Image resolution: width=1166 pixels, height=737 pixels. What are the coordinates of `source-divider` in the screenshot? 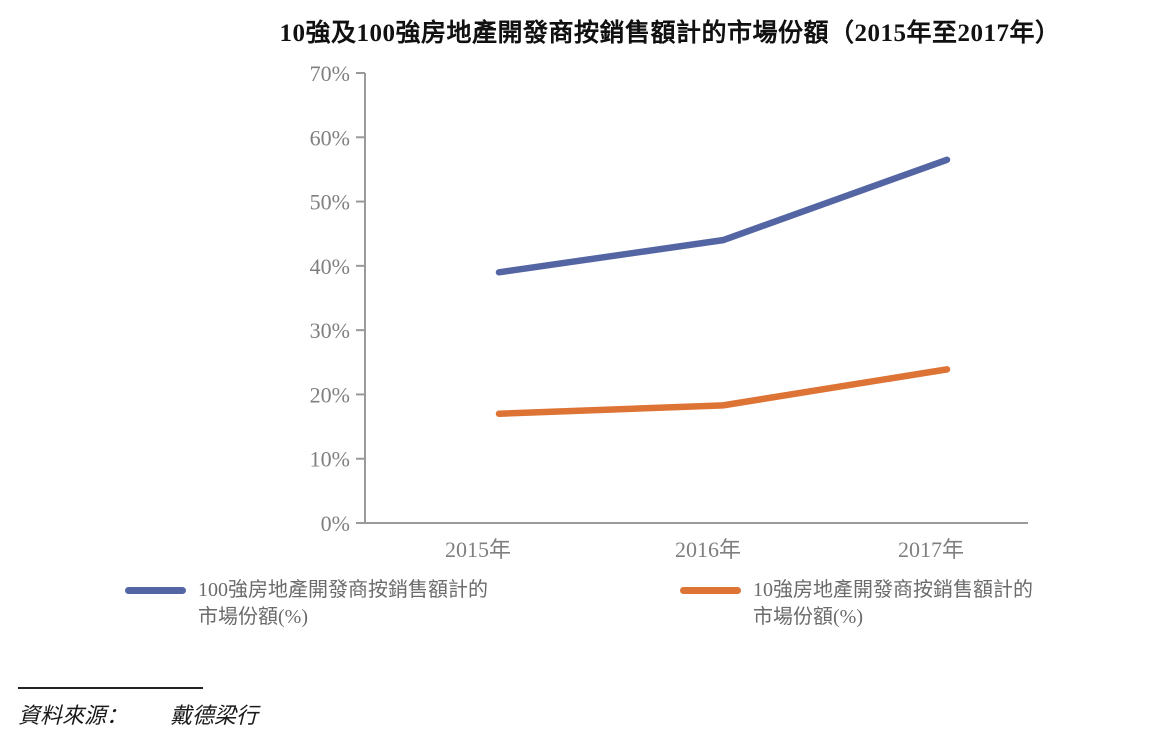 It's located at (110, 688).